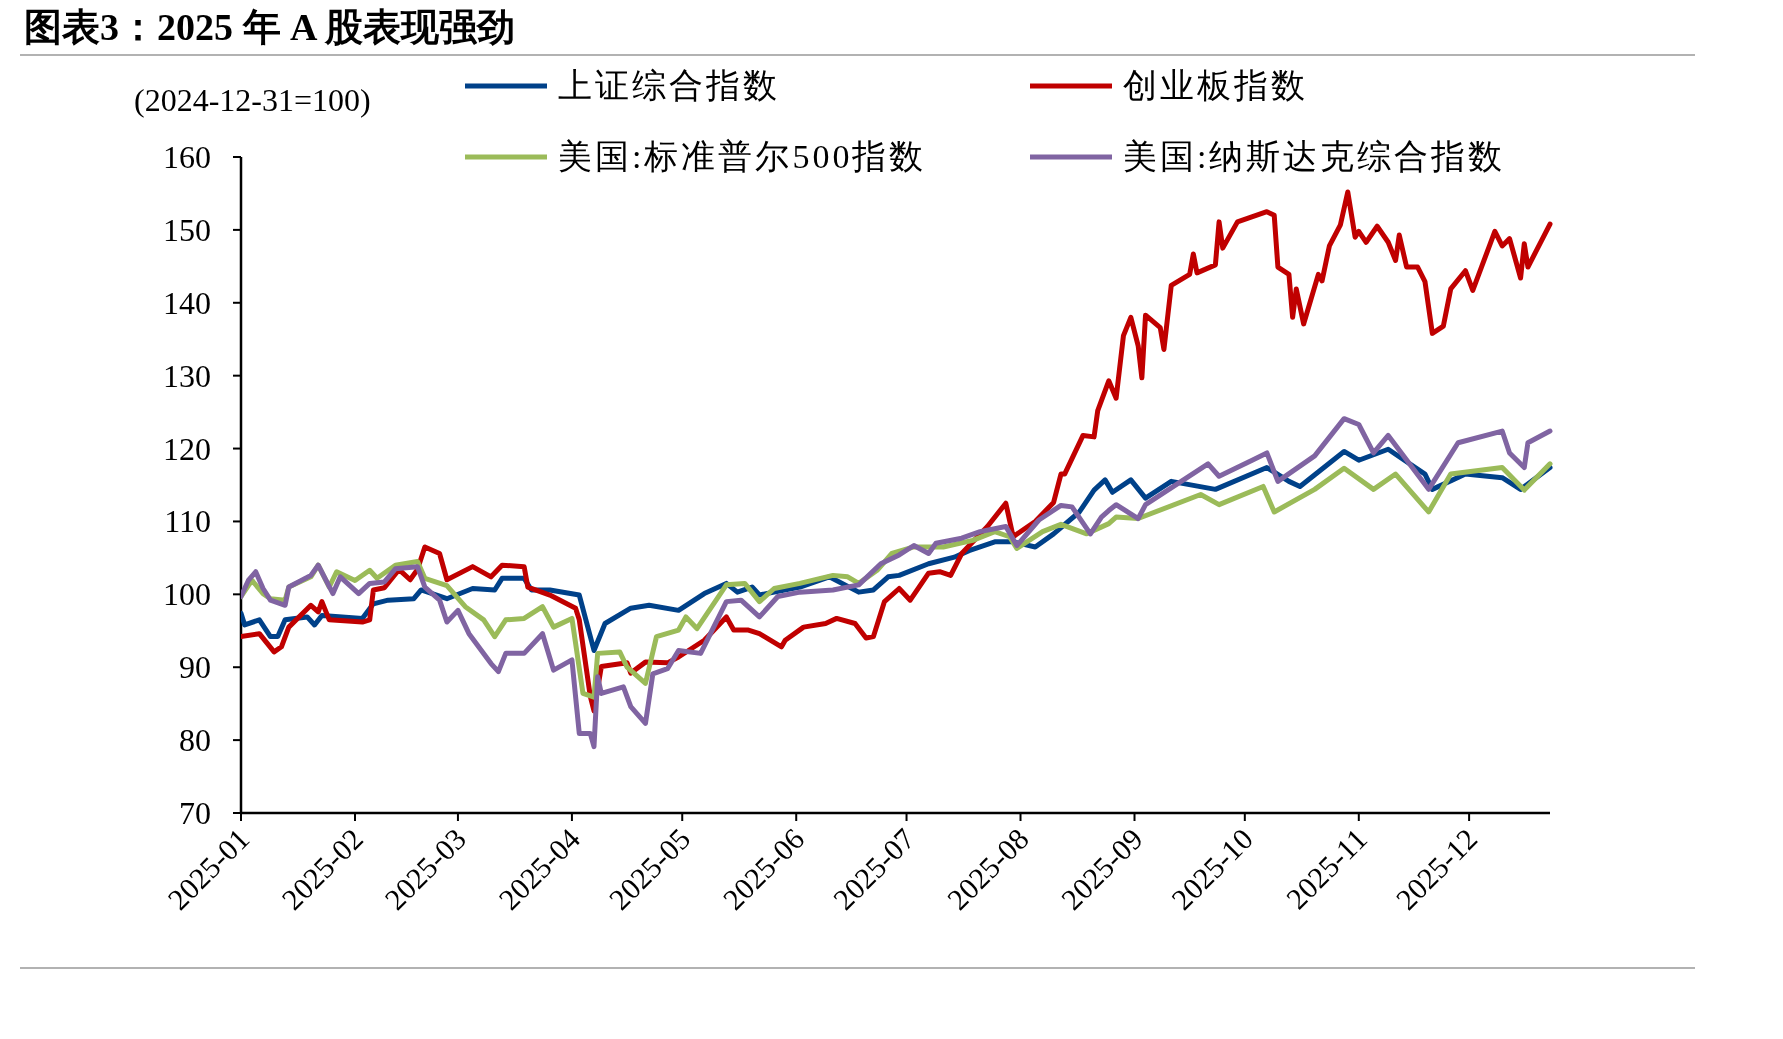 The image size is (1783, 1039). I want to click on legend-label: 创业板指数, so click(1215, 85).